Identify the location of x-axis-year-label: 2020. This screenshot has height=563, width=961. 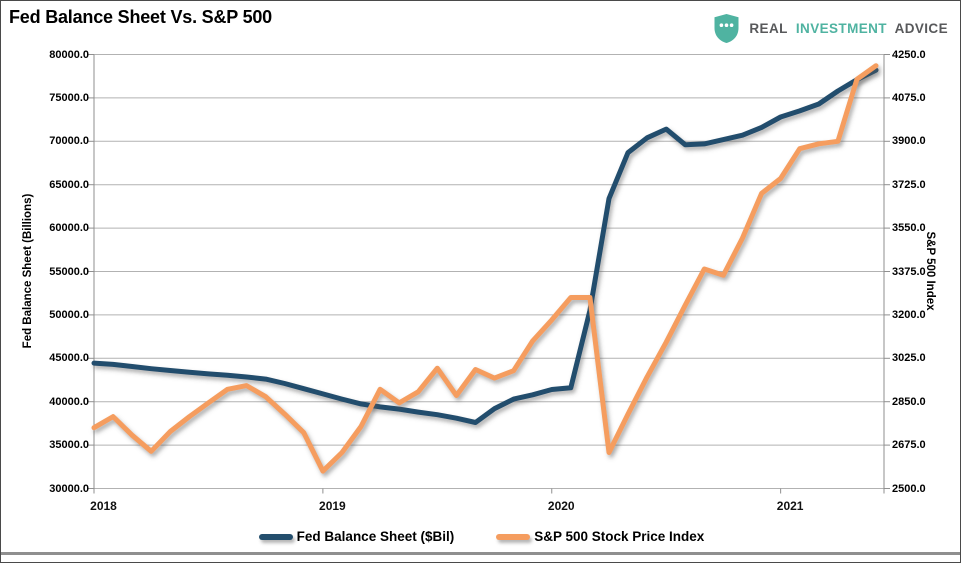
(561, 506).